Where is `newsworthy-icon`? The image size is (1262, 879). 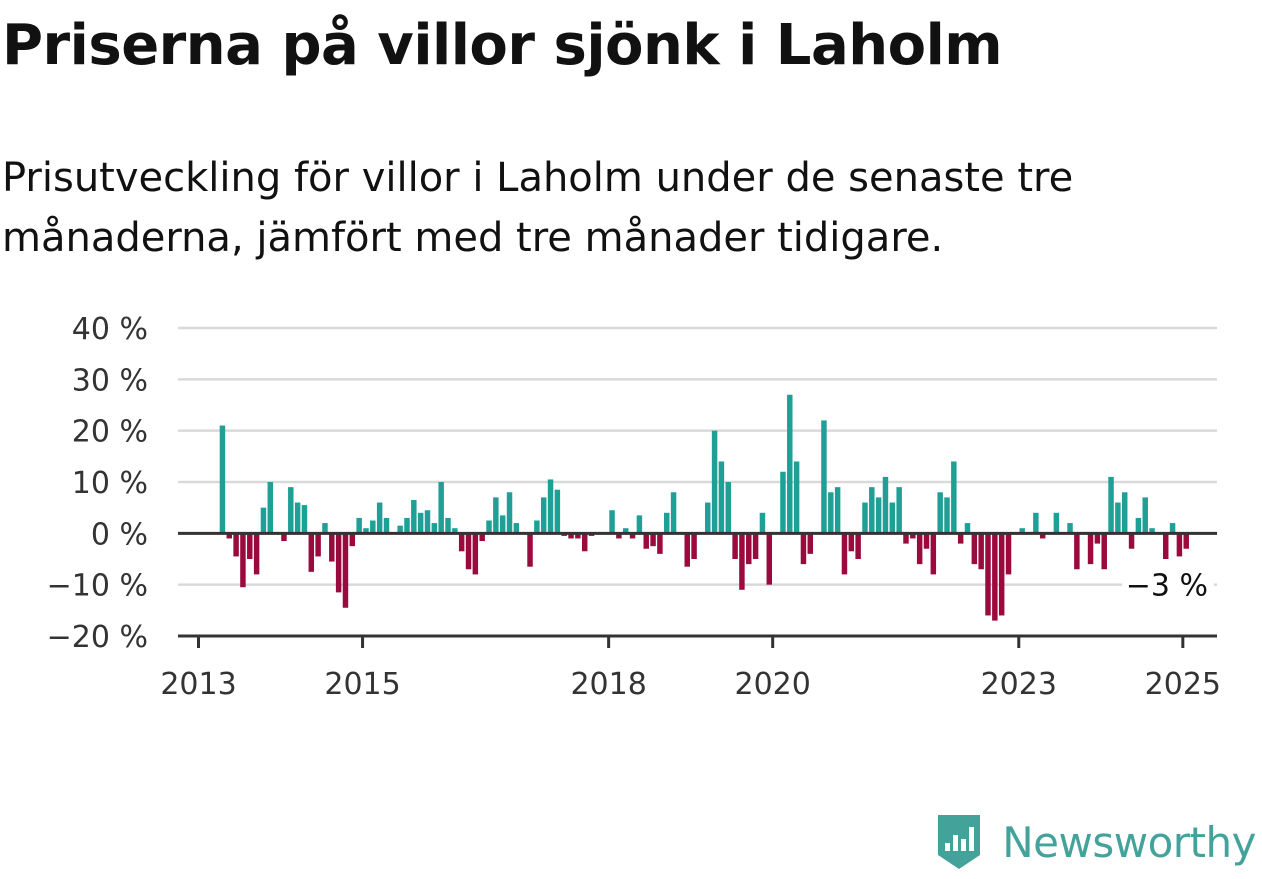 newsworthy-icon is located at coordinates (959, 842).